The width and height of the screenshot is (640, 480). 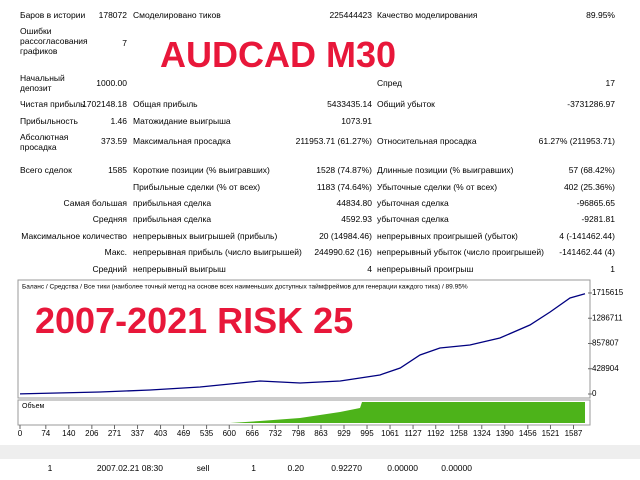 What do you see at coordinates (109, 269) in the screenshot?
I see `stat-label: Средний` at bounding box center [109, 269].